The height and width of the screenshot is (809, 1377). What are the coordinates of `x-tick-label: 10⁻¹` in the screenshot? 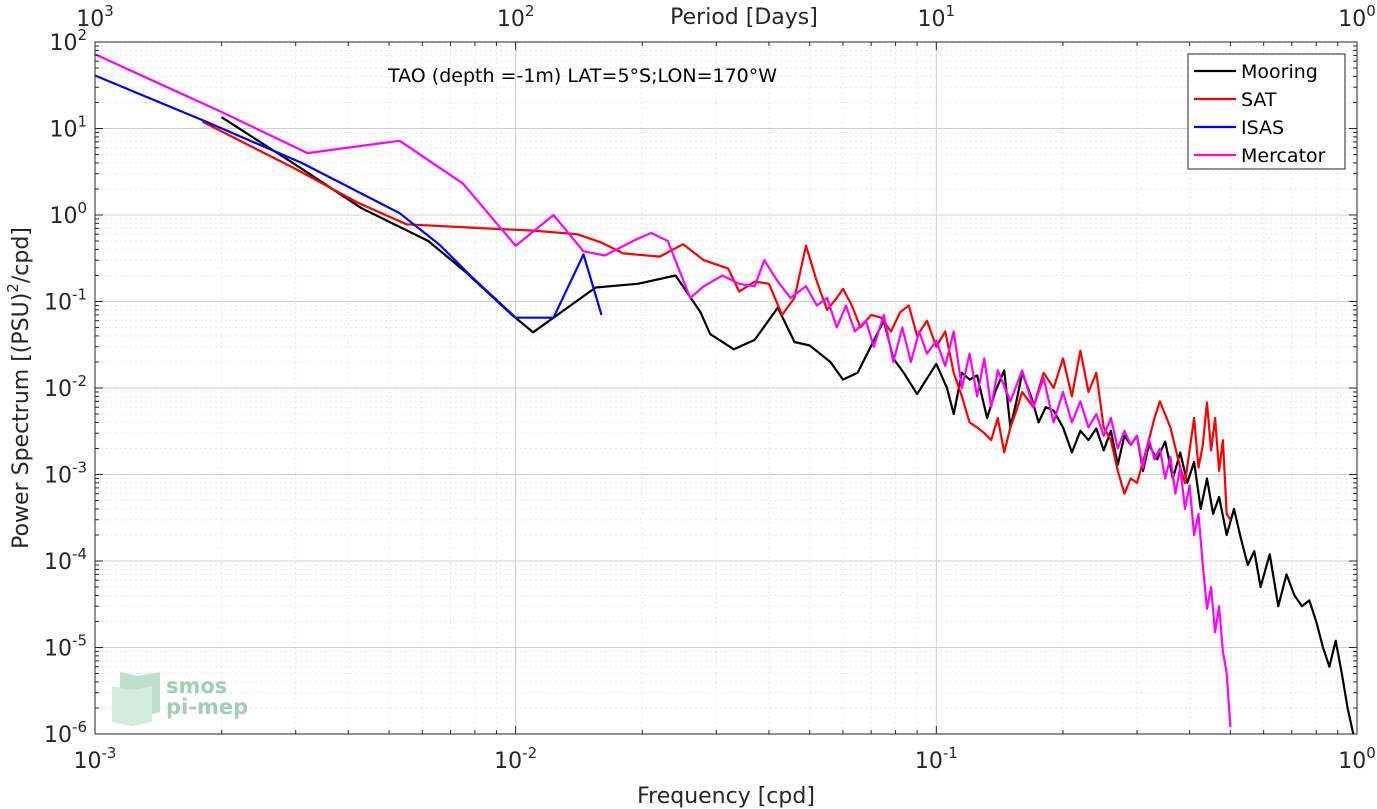 It's located at (936, 759).